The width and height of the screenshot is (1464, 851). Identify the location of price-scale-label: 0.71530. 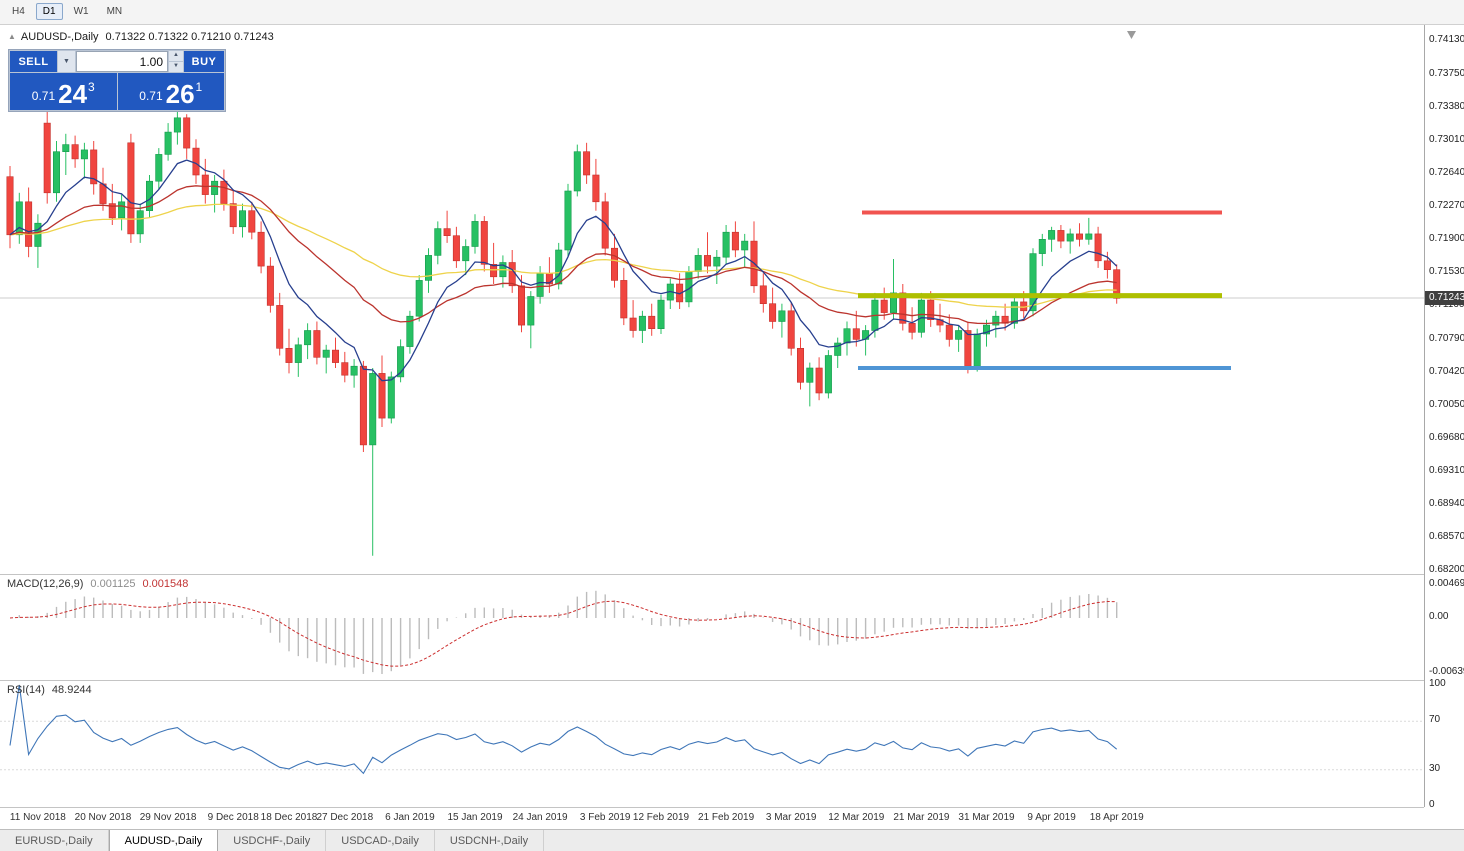
(1446, 272).